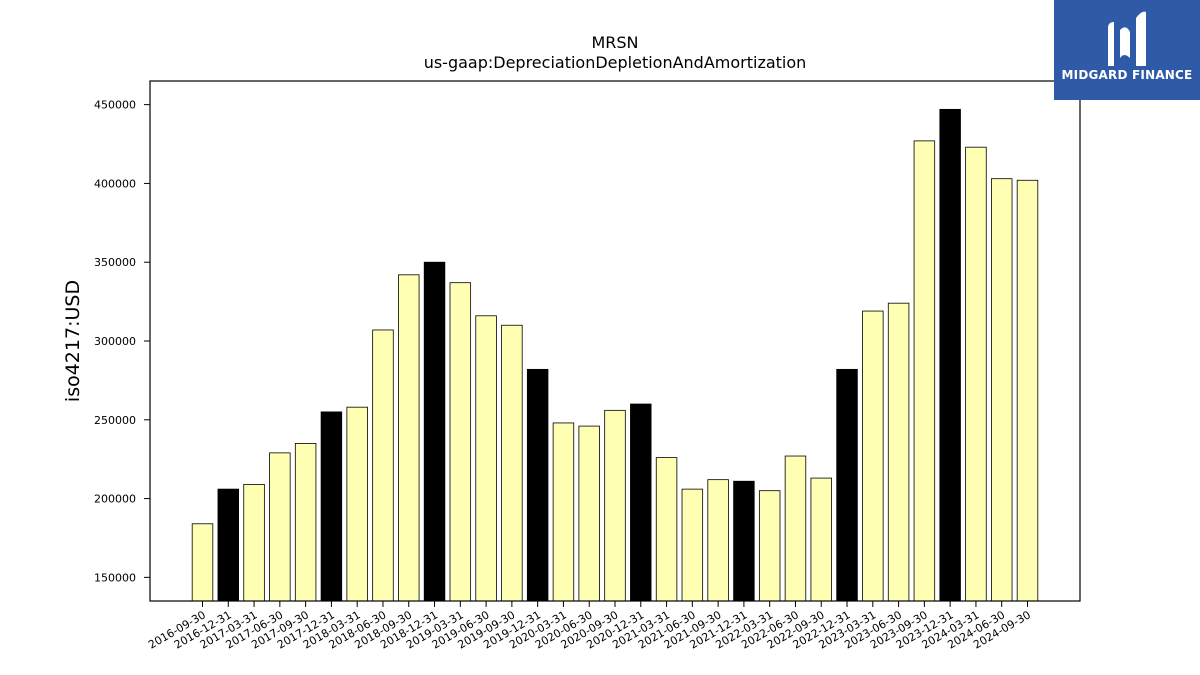  Describe the element at coordinates (115, 420) in the screenshot. I see `y-tick-label: 250000` at that location.